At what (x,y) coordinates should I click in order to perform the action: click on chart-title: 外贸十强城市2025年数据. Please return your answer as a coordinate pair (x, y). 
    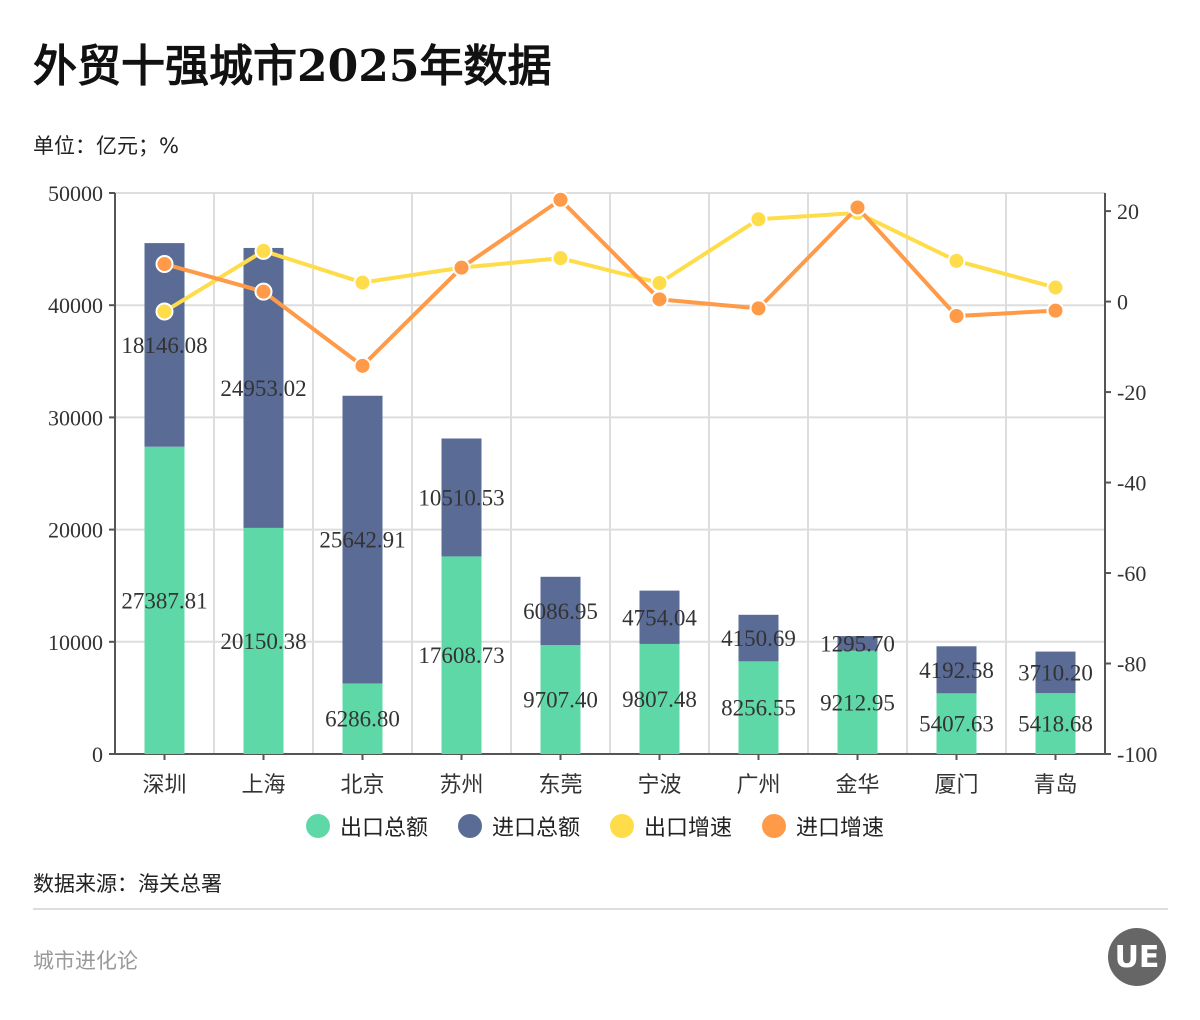
    Looking at the image, I should click on (292, 66).